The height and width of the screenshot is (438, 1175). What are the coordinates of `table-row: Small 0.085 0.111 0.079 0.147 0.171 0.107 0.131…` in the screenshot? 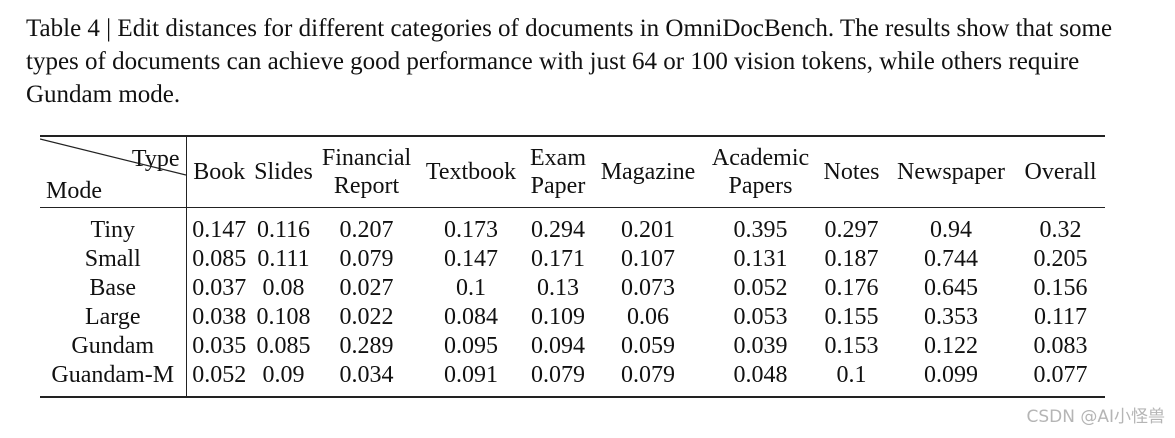 It's located at (572, 259).